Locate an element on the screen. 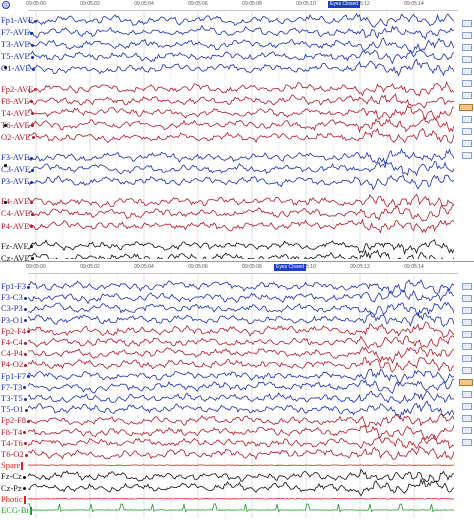  channel-label: F4-AVE is located at coordinates (17, 201).